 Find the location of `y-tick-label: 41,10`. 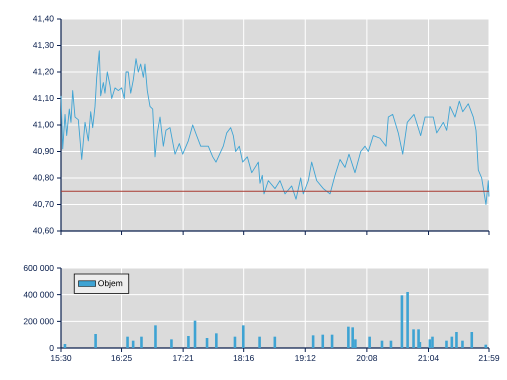

y-tick-label: 41,10 is located at coordinates (43, 98).